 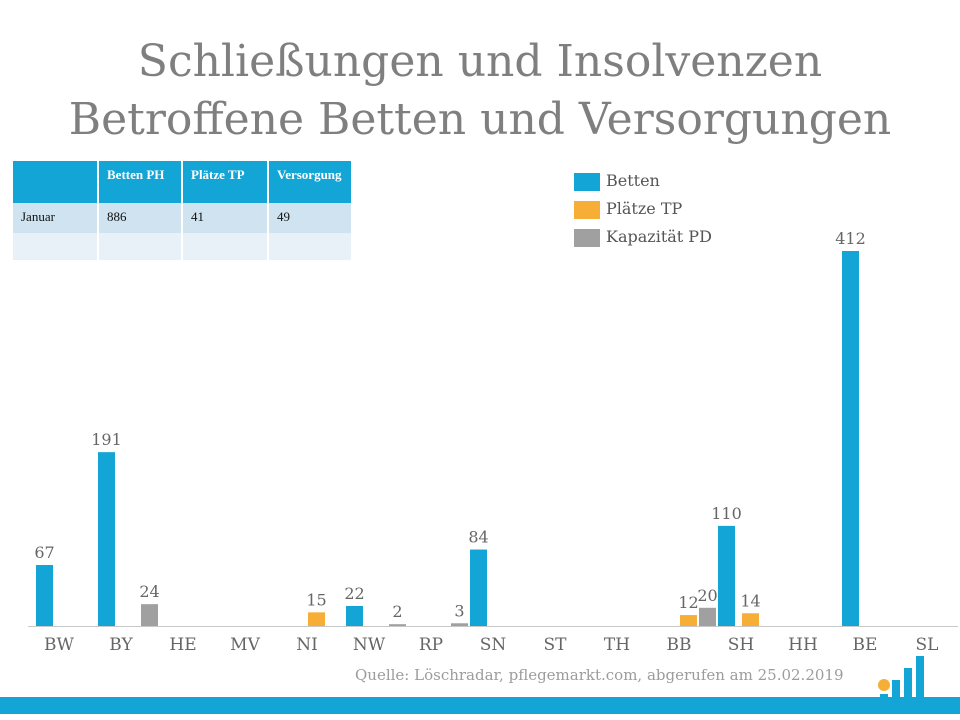 I want to click on x-tick-label-rp: RP, so click(x=431, y=645).